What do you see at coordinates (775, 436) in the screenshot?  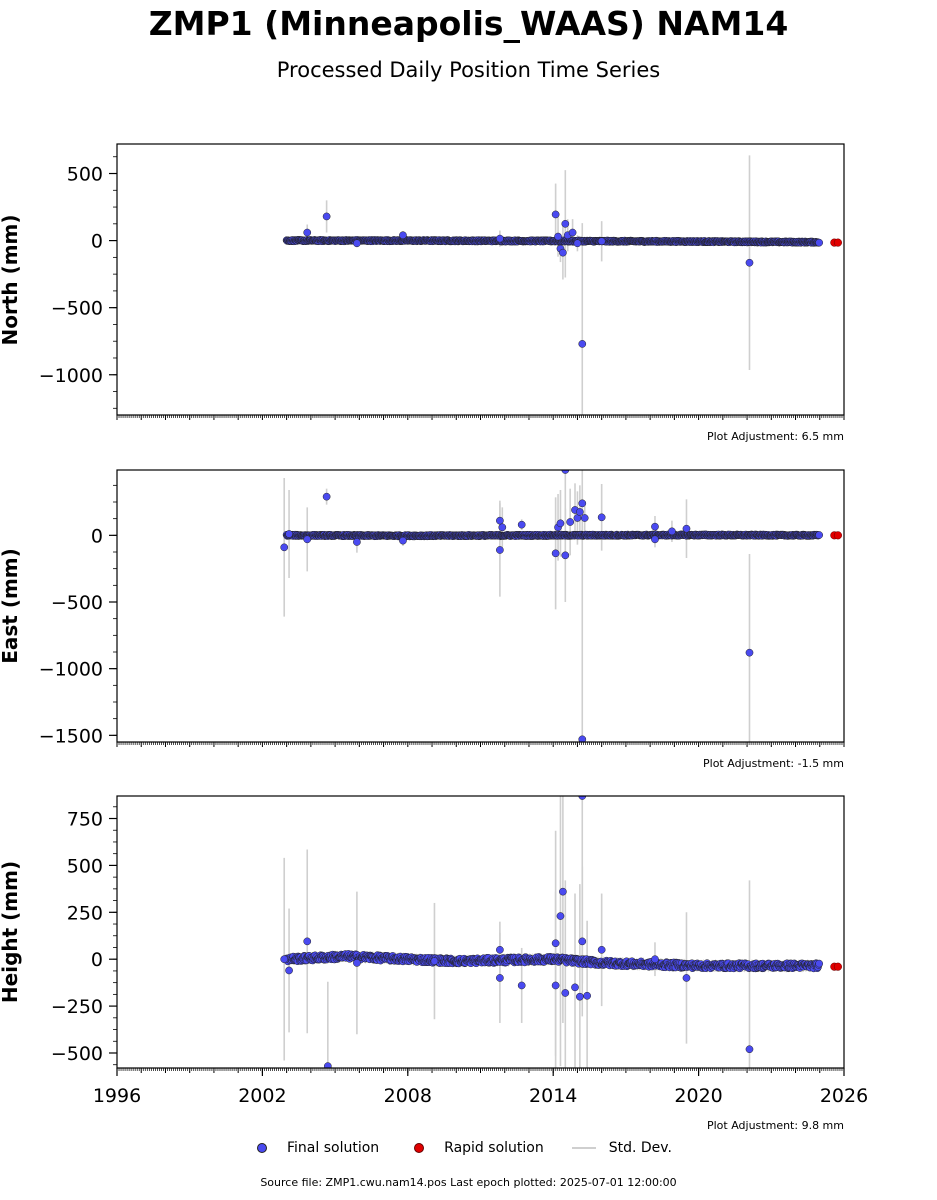 I see `north-plot-adjustment: Plot Adjustment: 6.5 mm` at bounding box center [775, 436].